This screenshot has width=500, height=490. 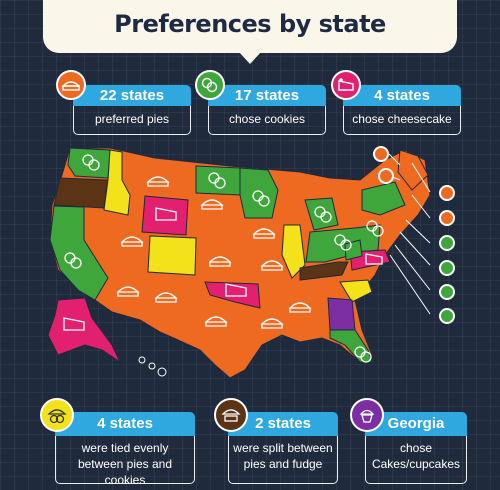 I want to click on state-west-virginia, so click(x=353, y=250).